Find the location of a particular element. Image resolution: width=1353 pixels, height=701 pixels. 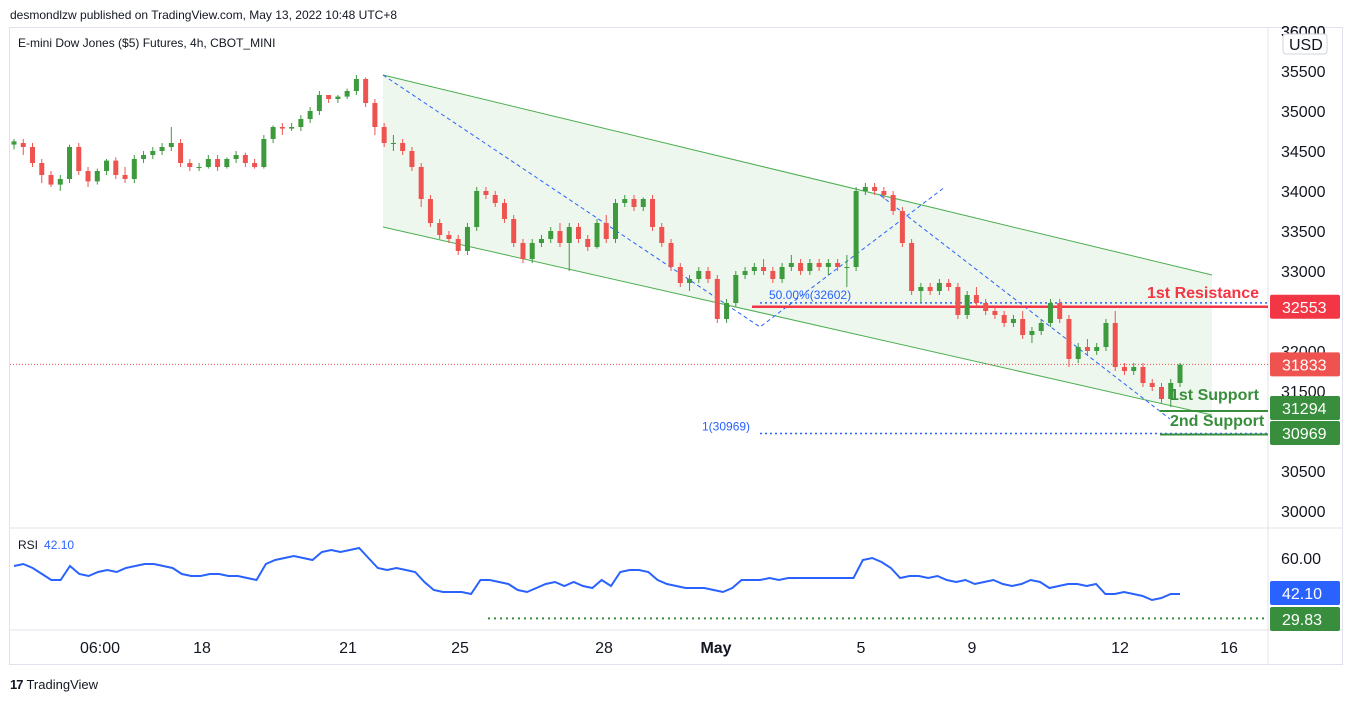

currency-button is located at coordinates (1305, 44).